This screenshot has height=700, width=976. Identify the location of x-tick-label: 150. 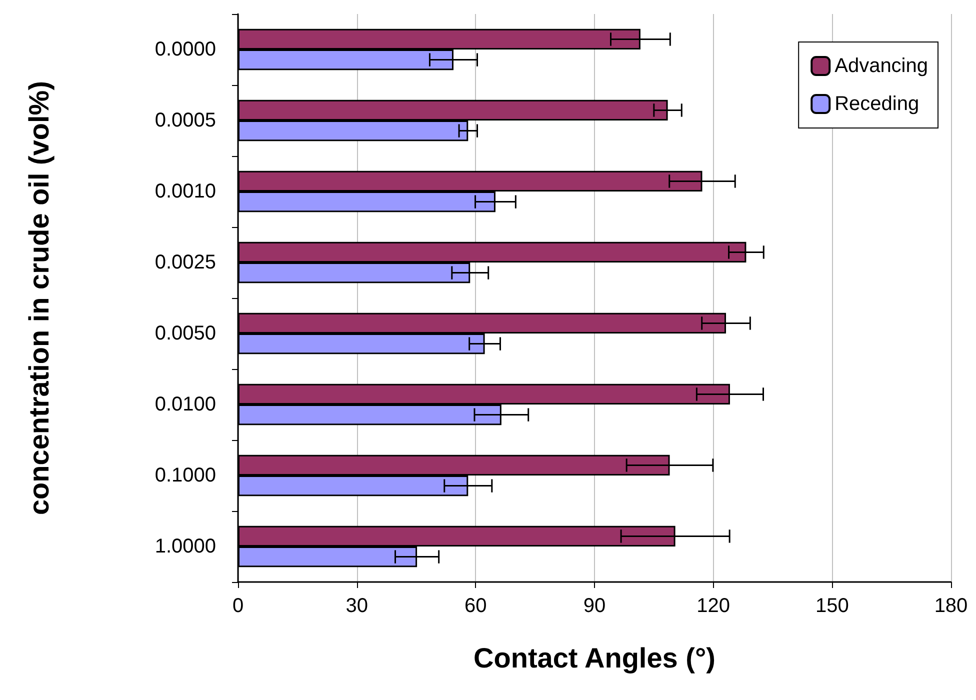
(832, 606).